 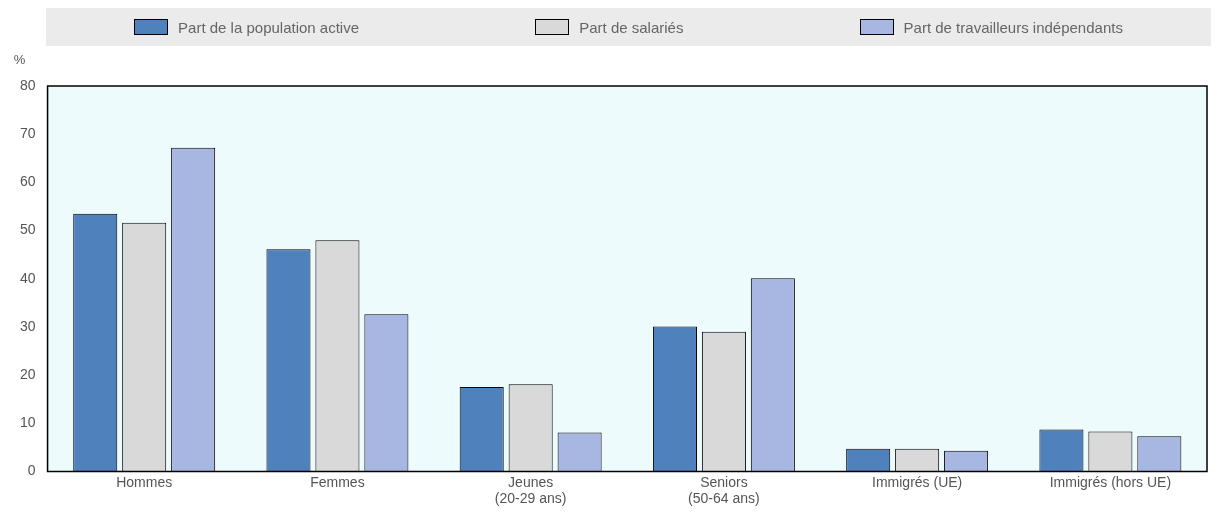 I want to click on y-axis-title: %, so click(x=19, y=59).